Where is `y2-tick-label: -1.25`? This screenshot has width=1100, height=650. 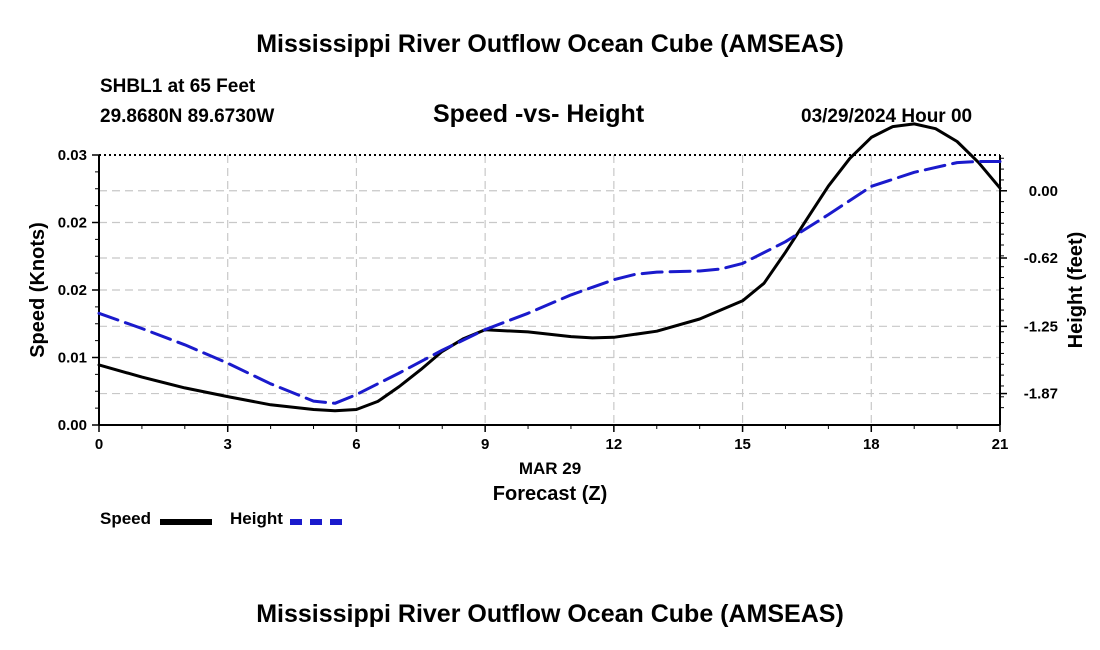 y2-tick-label: -1.25 is located at coordinates (1041, 326).